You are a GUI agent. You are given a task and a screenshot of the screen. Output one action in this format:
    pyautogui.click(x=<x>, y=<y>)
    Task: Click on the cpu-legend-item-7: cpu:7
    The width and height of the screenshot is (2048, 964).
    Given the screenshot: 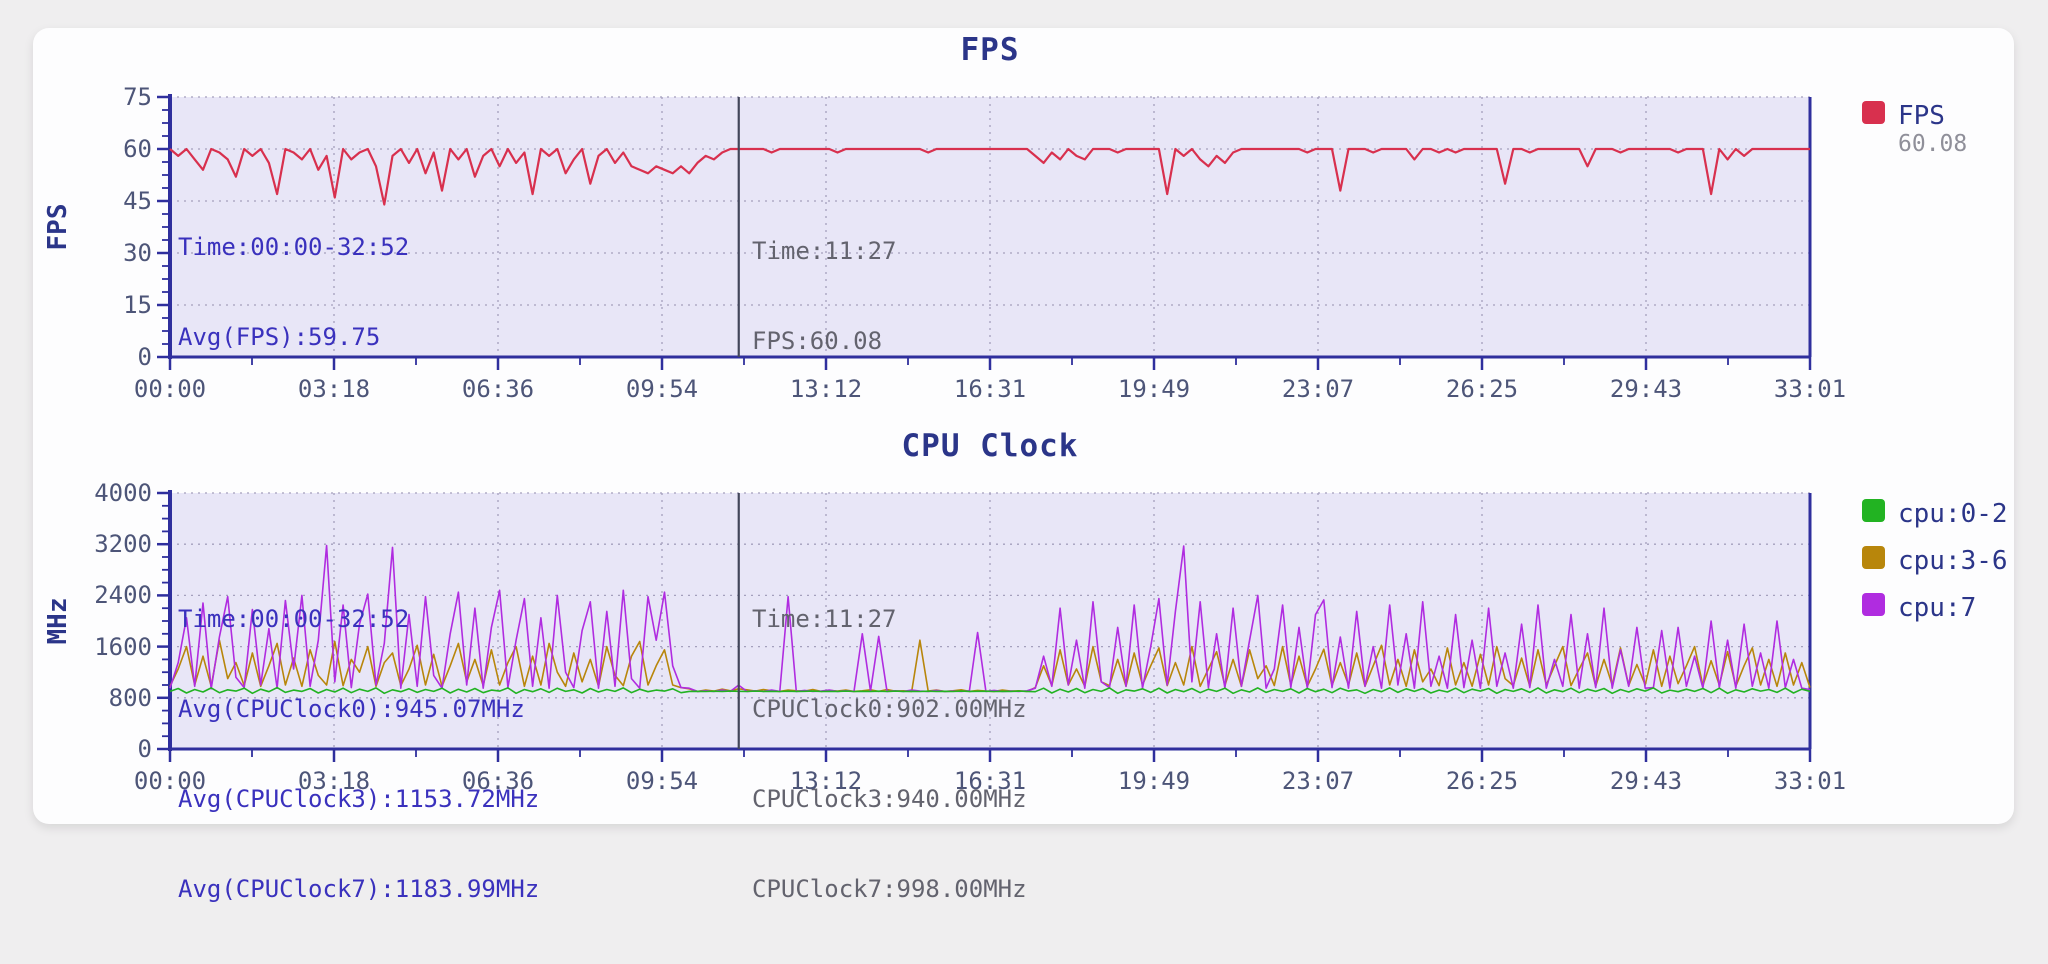 What is the action you would take?
    pyautogui.click(x=1919, y=608)
    